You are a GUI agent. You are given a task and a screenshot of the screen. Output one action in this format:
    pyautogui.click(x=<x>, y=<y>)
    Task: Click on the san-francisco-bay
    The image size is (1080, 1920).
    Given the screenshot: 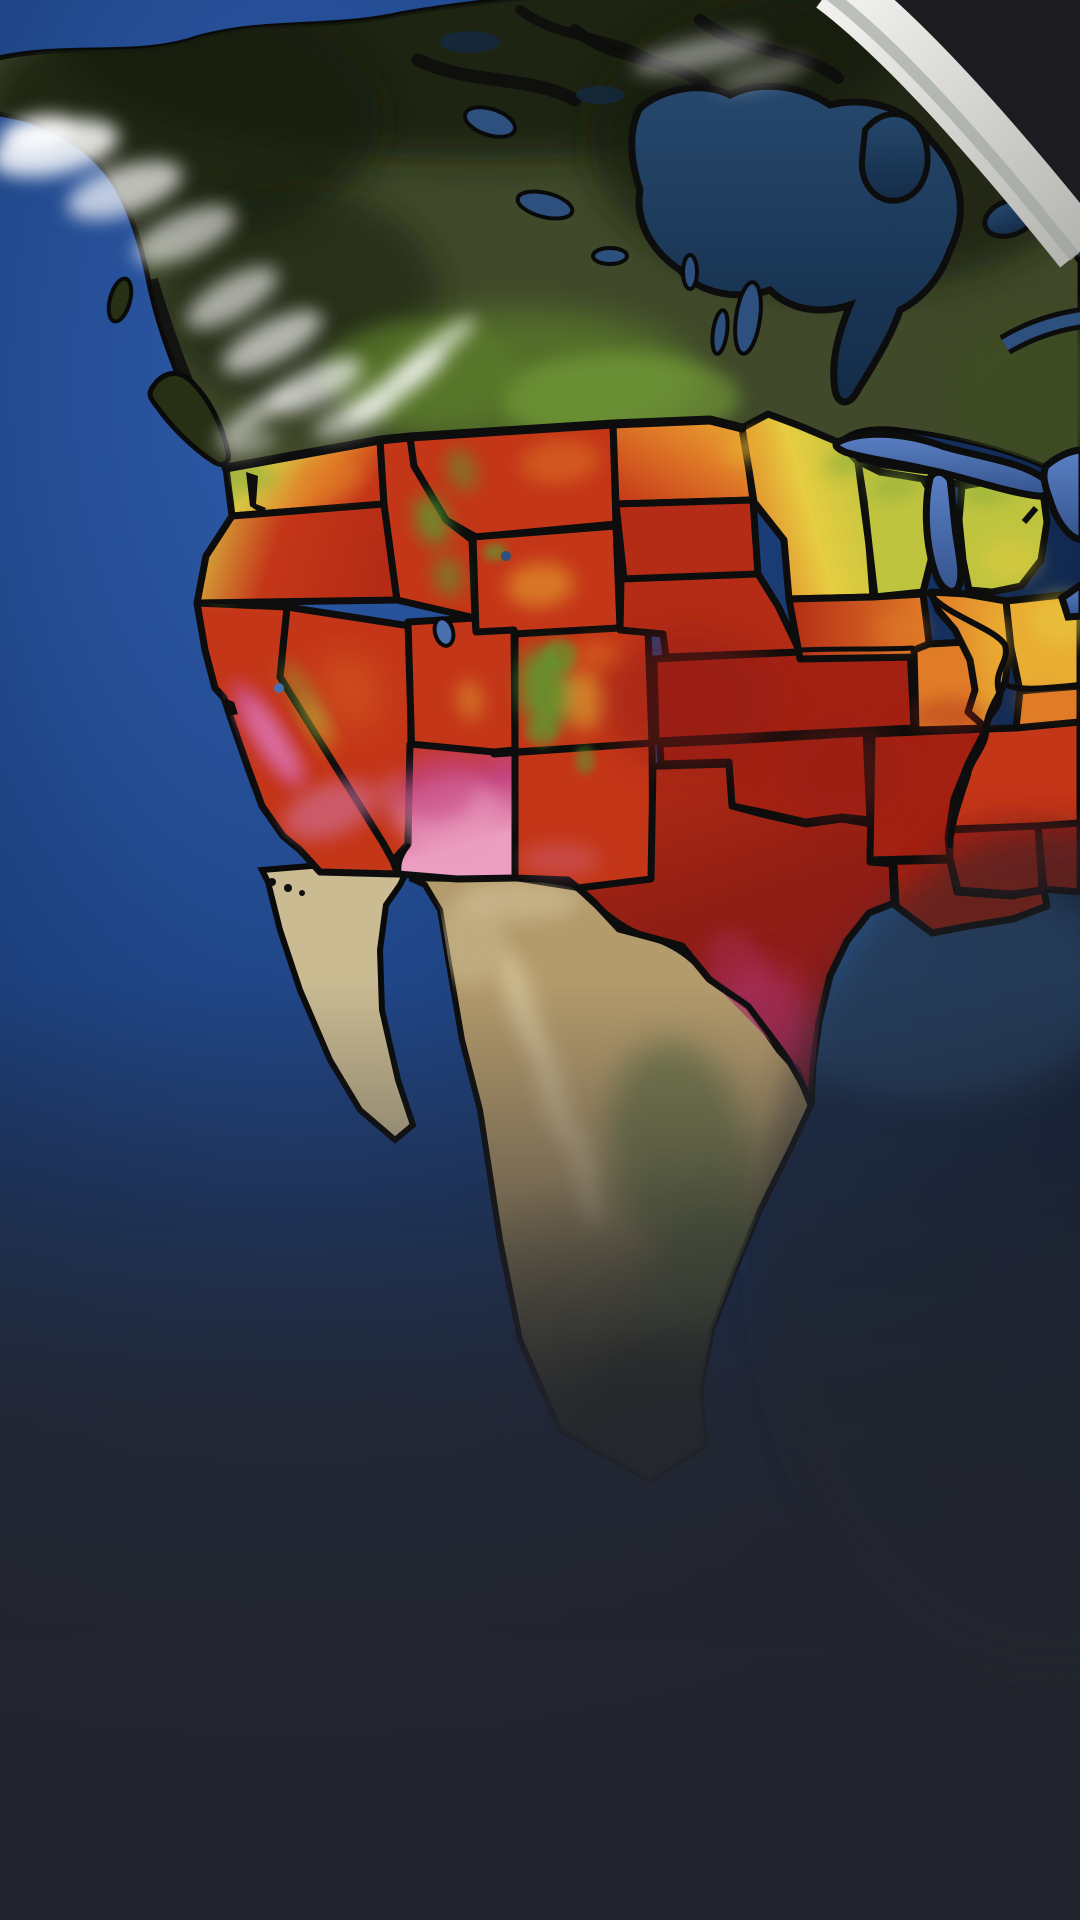 What is the action you would take?
    pyautogui.click(x=231, y=707)
    